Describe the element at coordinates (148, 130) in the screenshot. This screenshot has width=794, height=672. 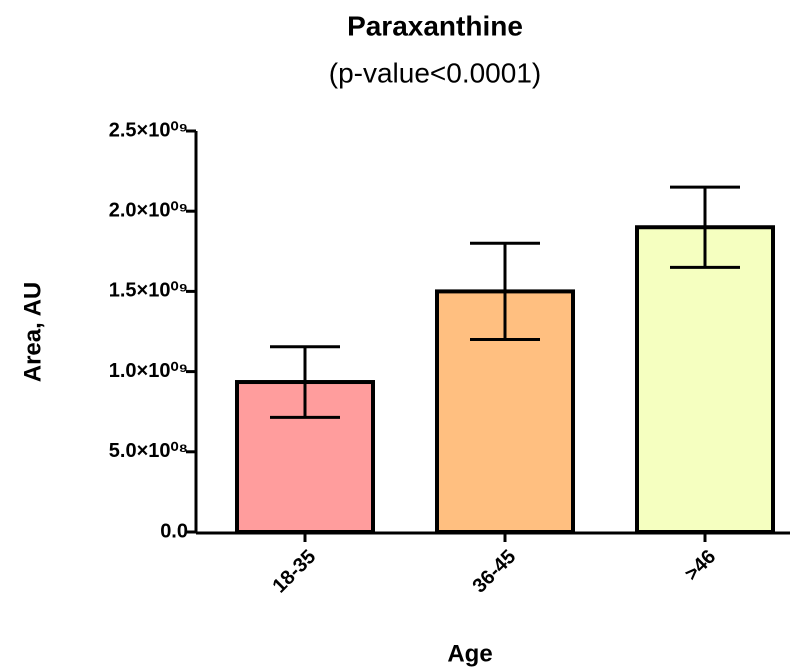
I see `y-tick-label: 2.5×10⁰⁹` at that location.